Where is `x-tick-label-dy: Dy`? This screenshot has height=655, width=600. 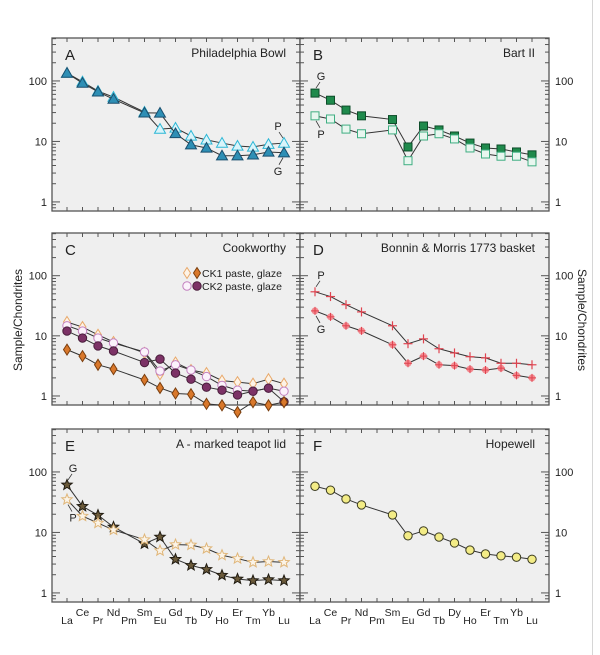 x-tick-label-dy: Dy is located at coordinates (455, 613).